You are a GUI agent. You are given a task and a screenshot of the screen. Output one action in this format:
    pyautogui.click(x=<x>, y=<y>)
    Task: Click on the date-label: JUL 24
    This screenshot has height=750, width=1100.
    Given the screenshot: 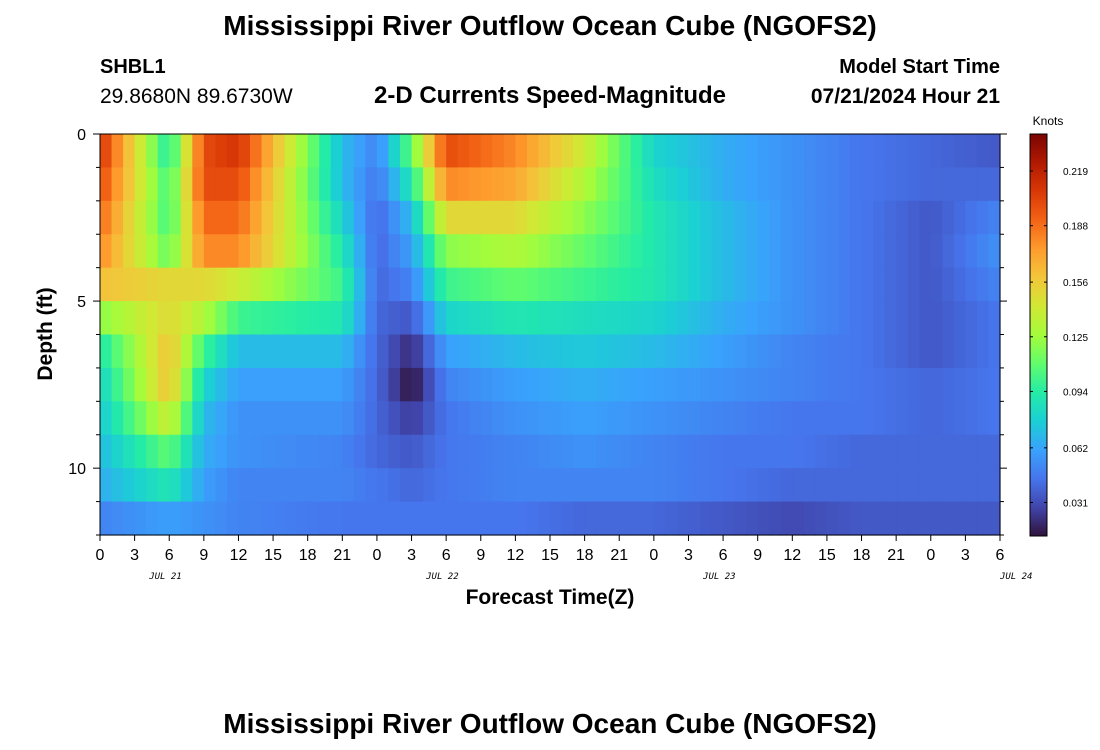 What is the action you would take?
    pyautogui.click(x=1016, y=577)
    